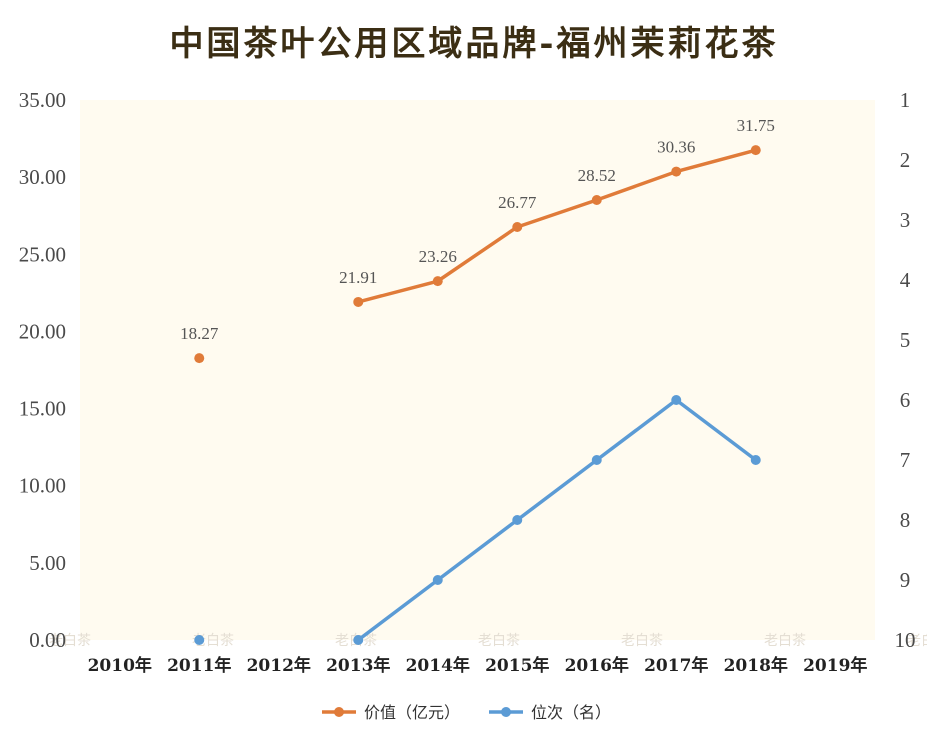  Describe the element at coordinates (42, 331) in the screenshot. I see `y-left-tick-label: 20.00` at that location.